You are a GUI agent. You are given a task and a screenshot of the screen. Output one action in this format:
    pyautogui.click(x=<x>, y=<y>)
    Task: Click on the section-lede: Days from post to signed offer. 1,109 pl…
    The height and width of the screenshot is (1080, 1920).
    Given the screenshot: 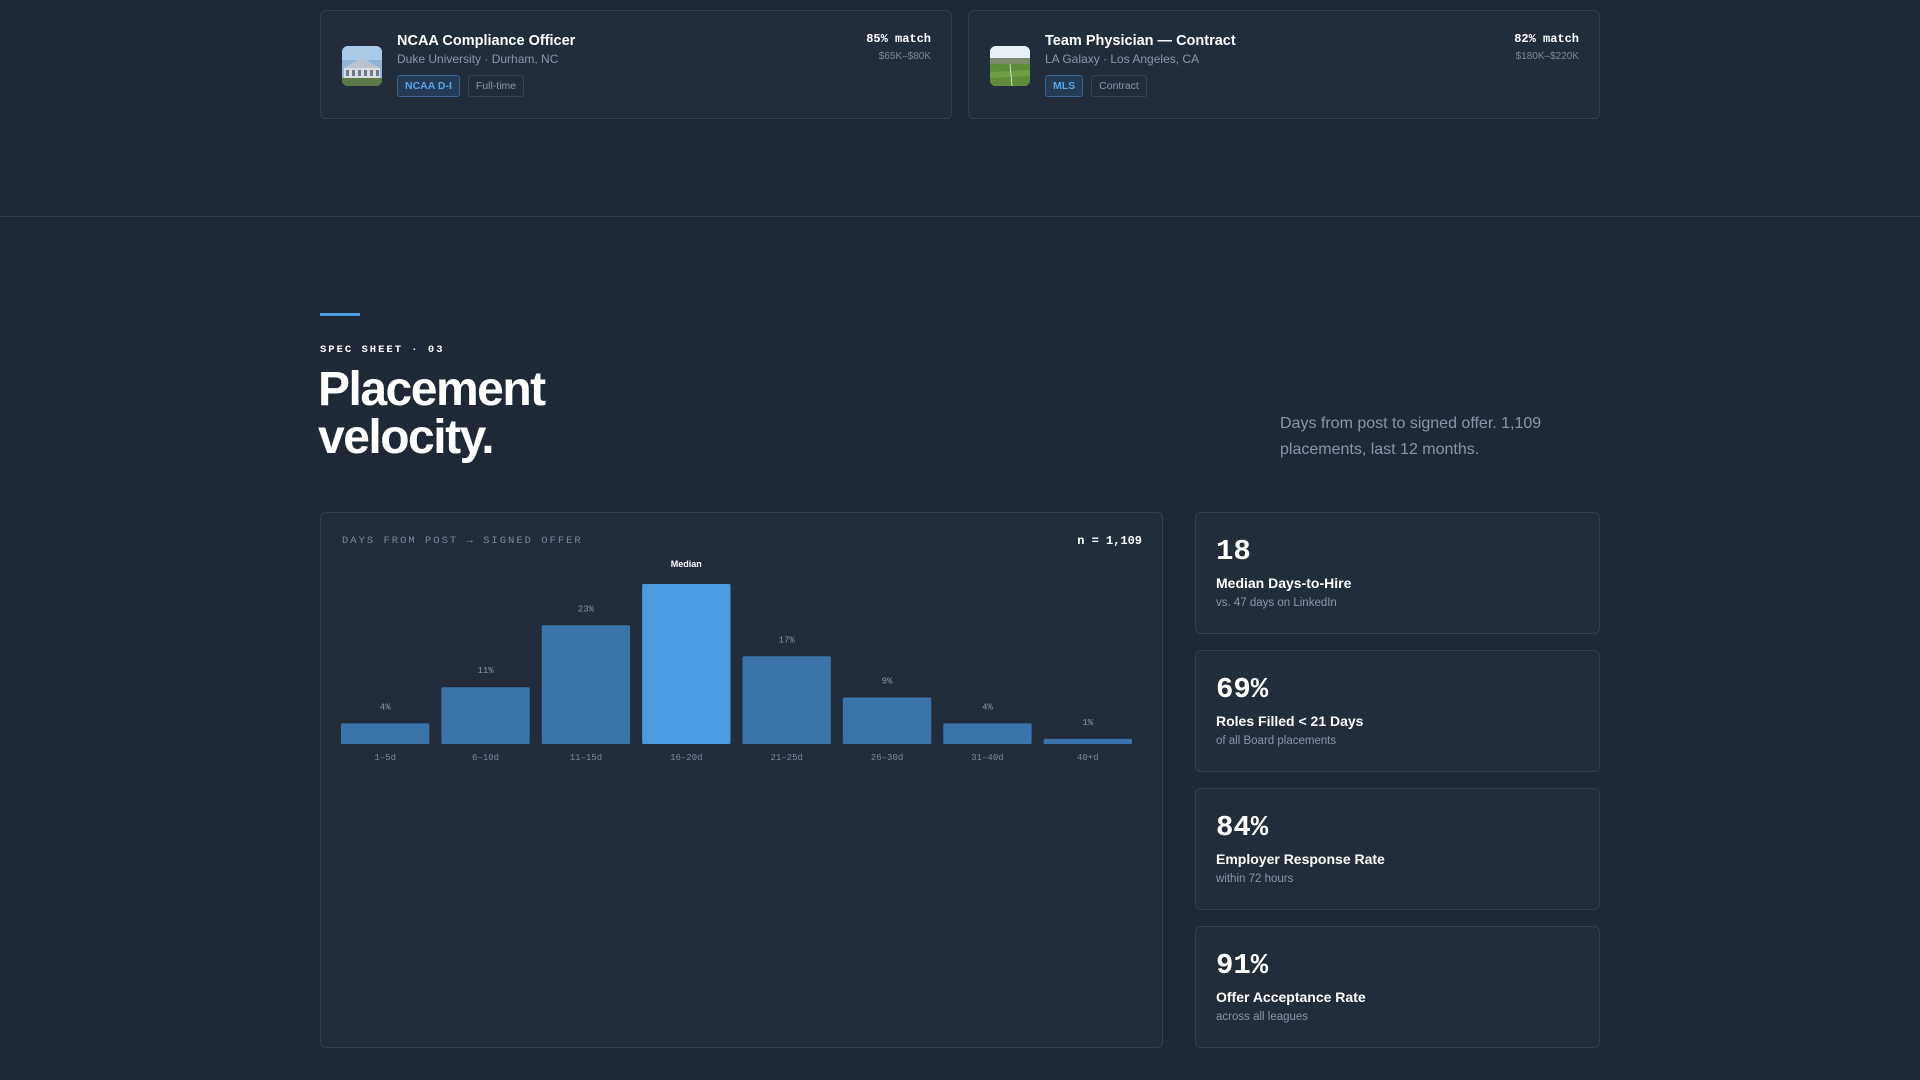 What is the action you would take?
    pyautogui.click(x=1411, y=436)
    